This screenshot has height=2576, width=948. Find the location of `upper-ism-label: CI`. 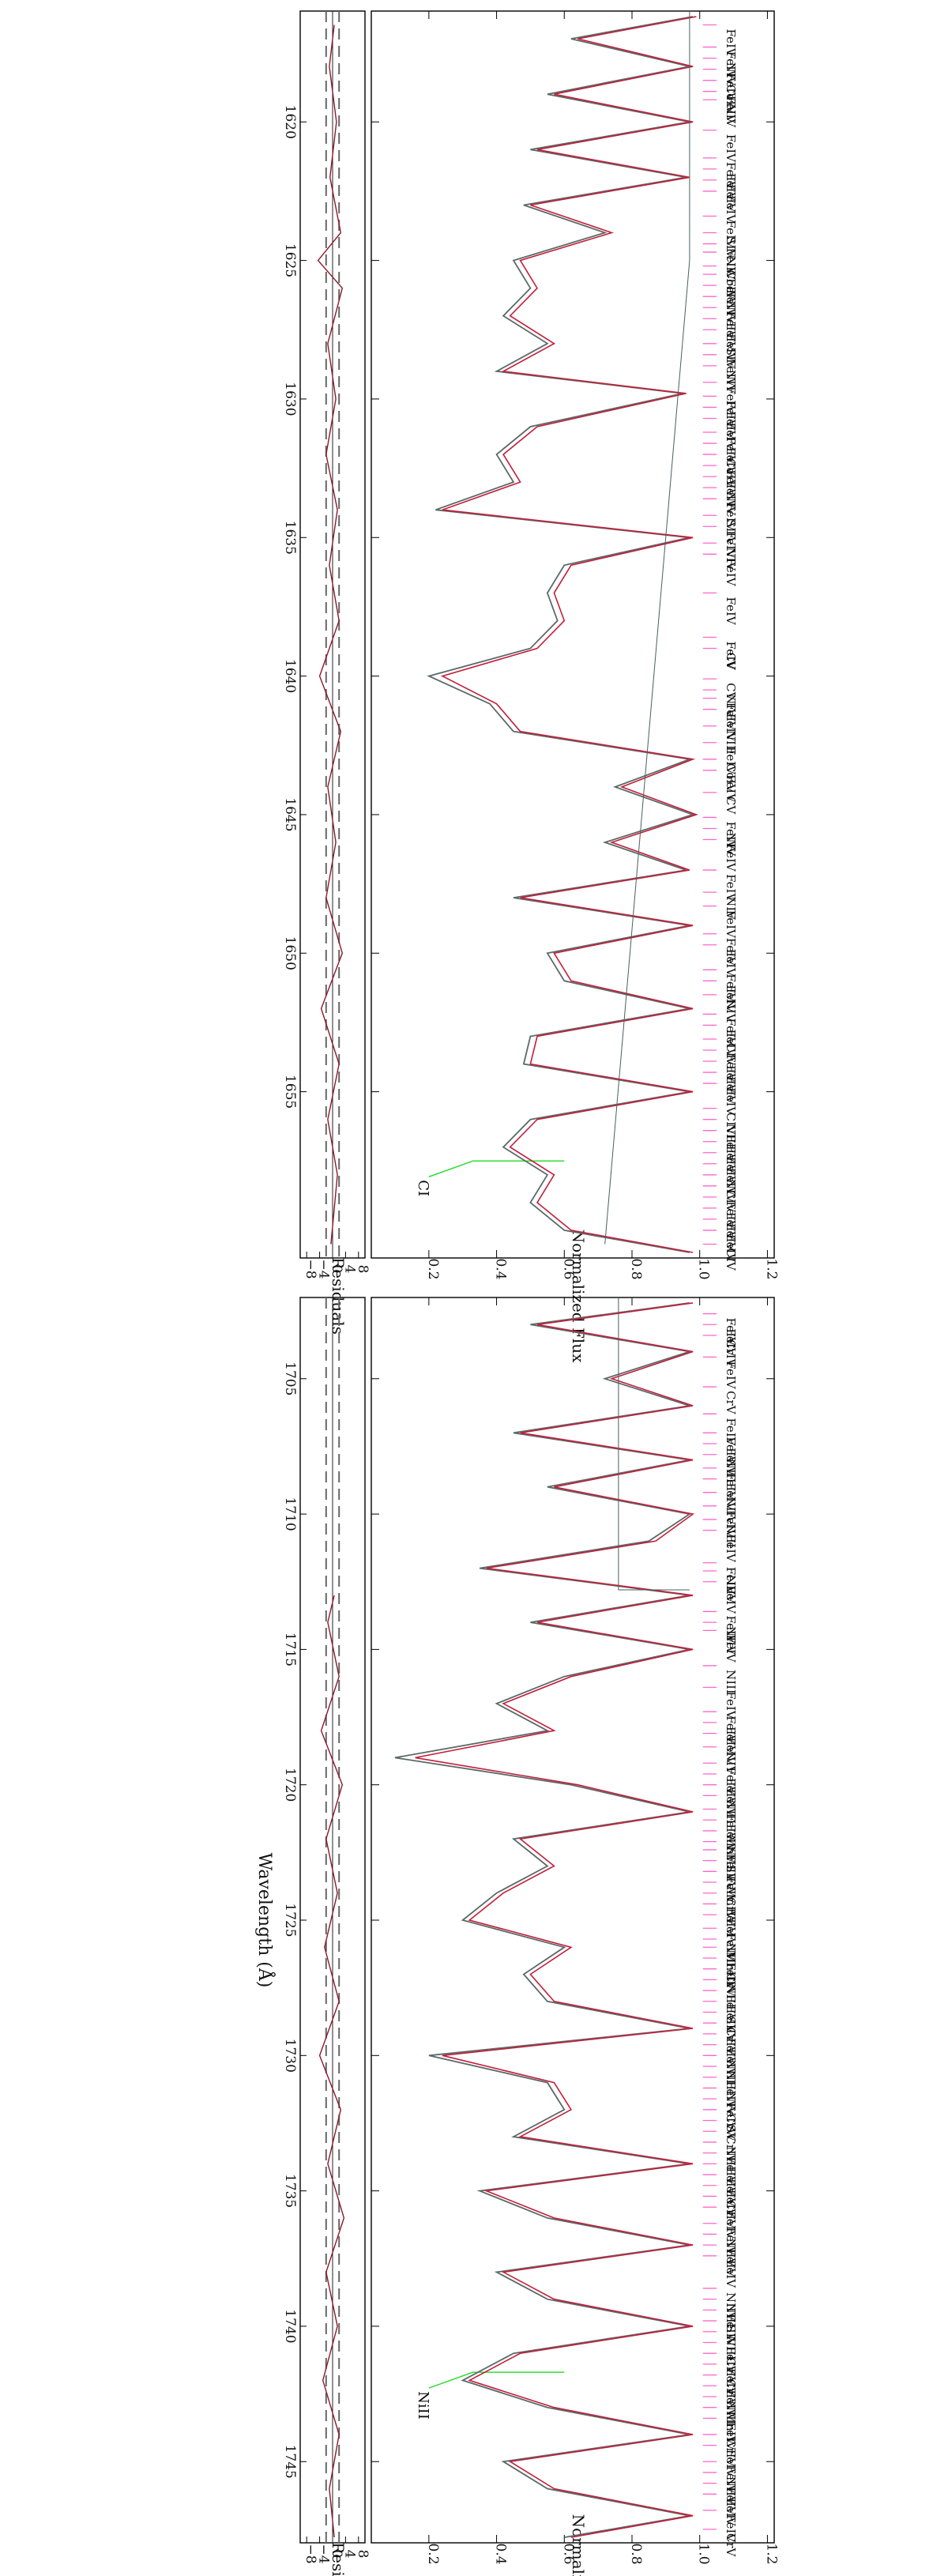

upper-ism-label: CI is located at coordinates (423, 1188).